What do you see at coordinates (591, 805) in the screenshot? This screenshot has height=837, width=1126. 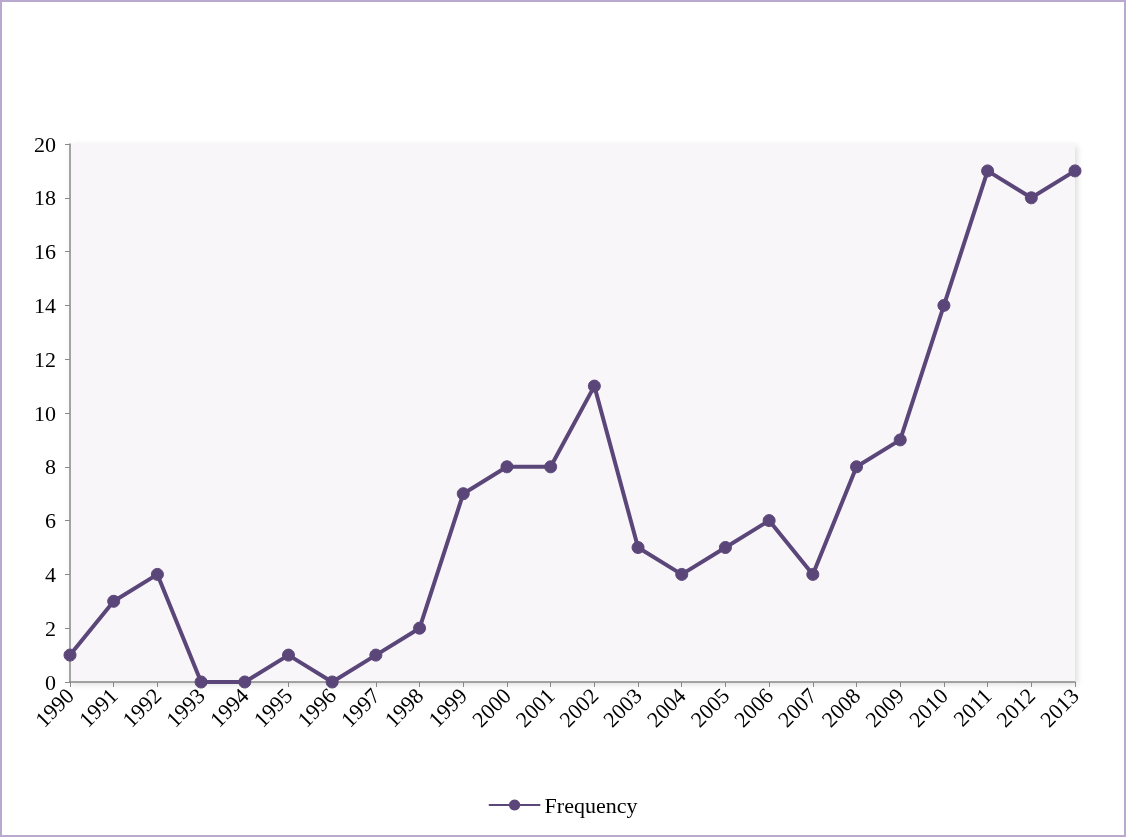 I see `legend-label: Frequency` at bounding box center [591, 805].